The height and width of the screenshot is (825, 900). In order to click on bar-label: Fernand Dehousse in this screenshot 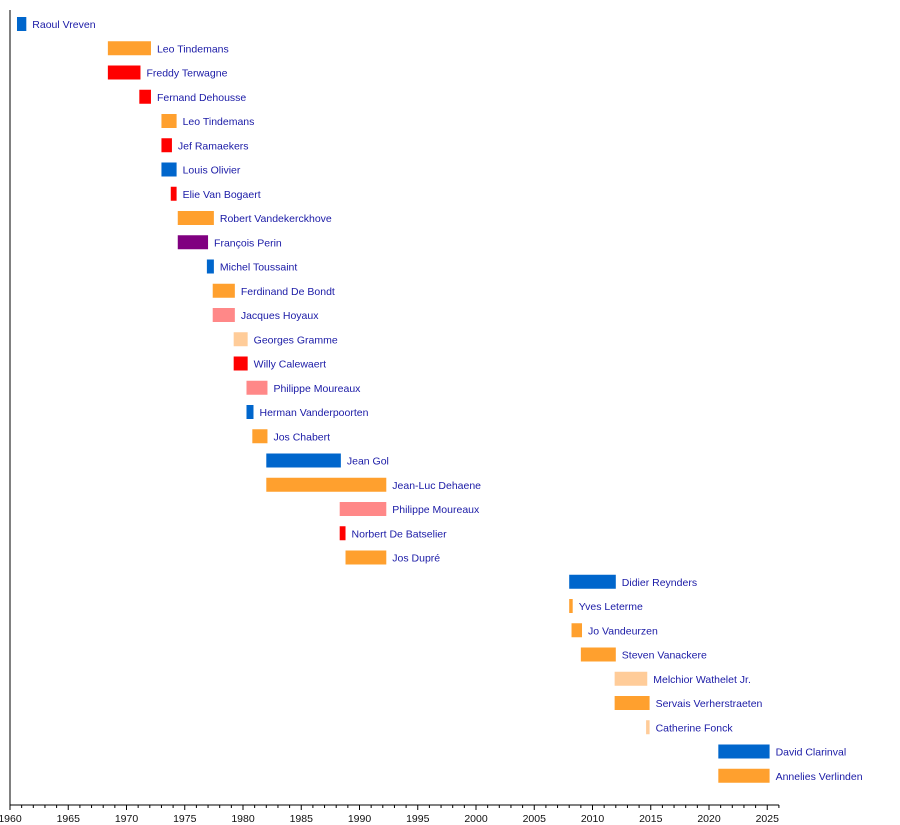, I will do `click(201, 98)`.